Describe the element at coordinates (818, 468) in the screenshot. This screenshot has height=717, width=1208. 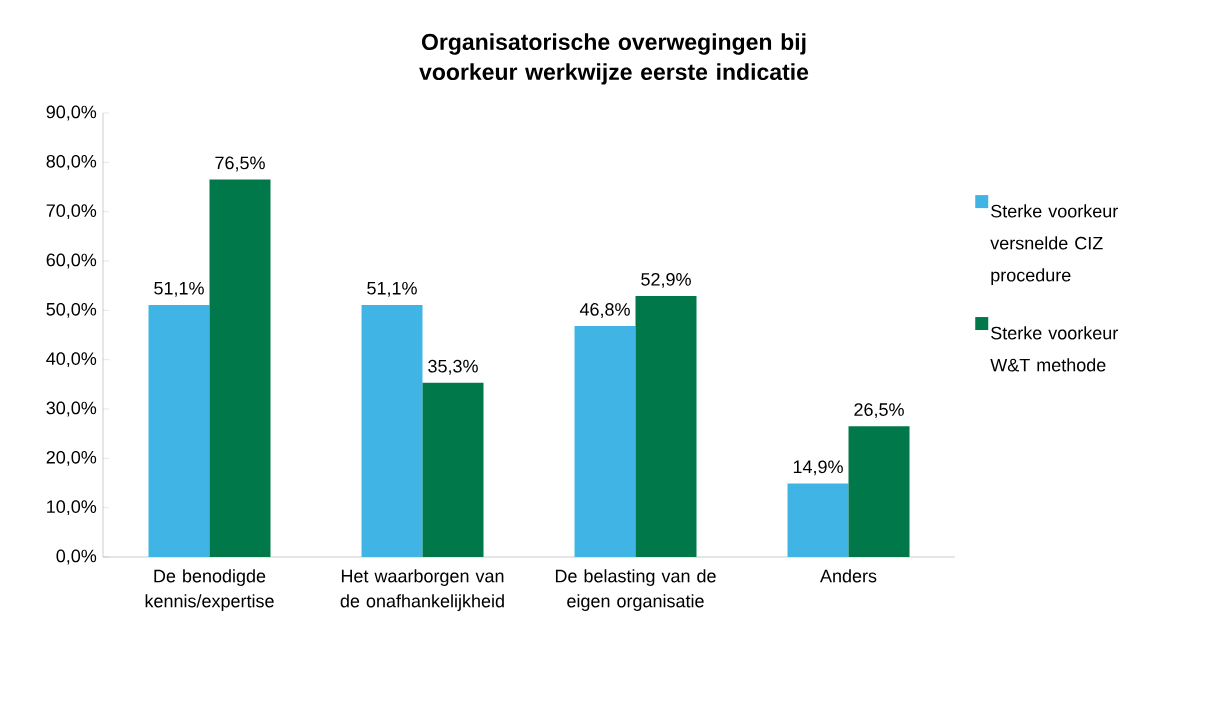
I see `data-label: 14,9%` at that location.